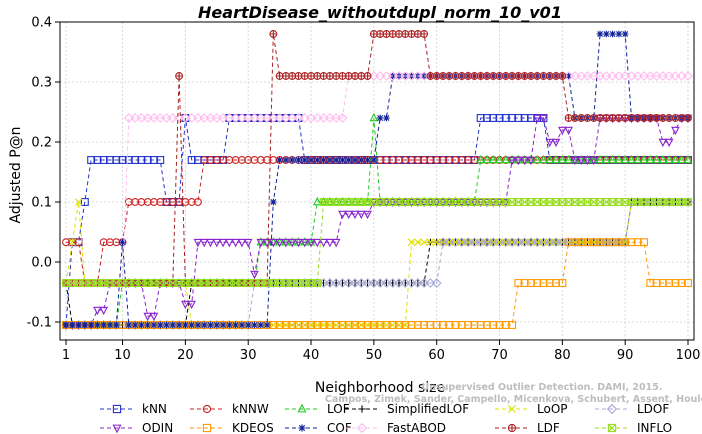 The image size is (702, 434). Describe the element at coordinates (338, 409) in the screenshot. I see `legend-label-lof: LOF` at that location.